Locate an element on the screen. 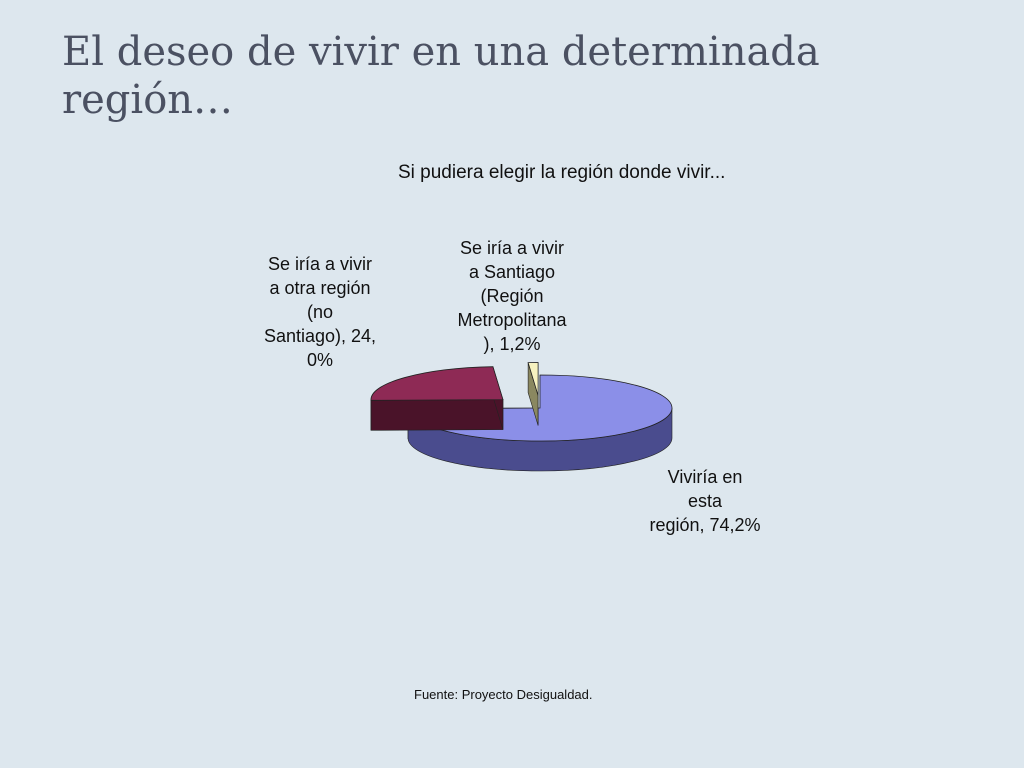 This screenshot has width=1024, height=768. pie-slice-other-region is located at coordinates (437, 398).